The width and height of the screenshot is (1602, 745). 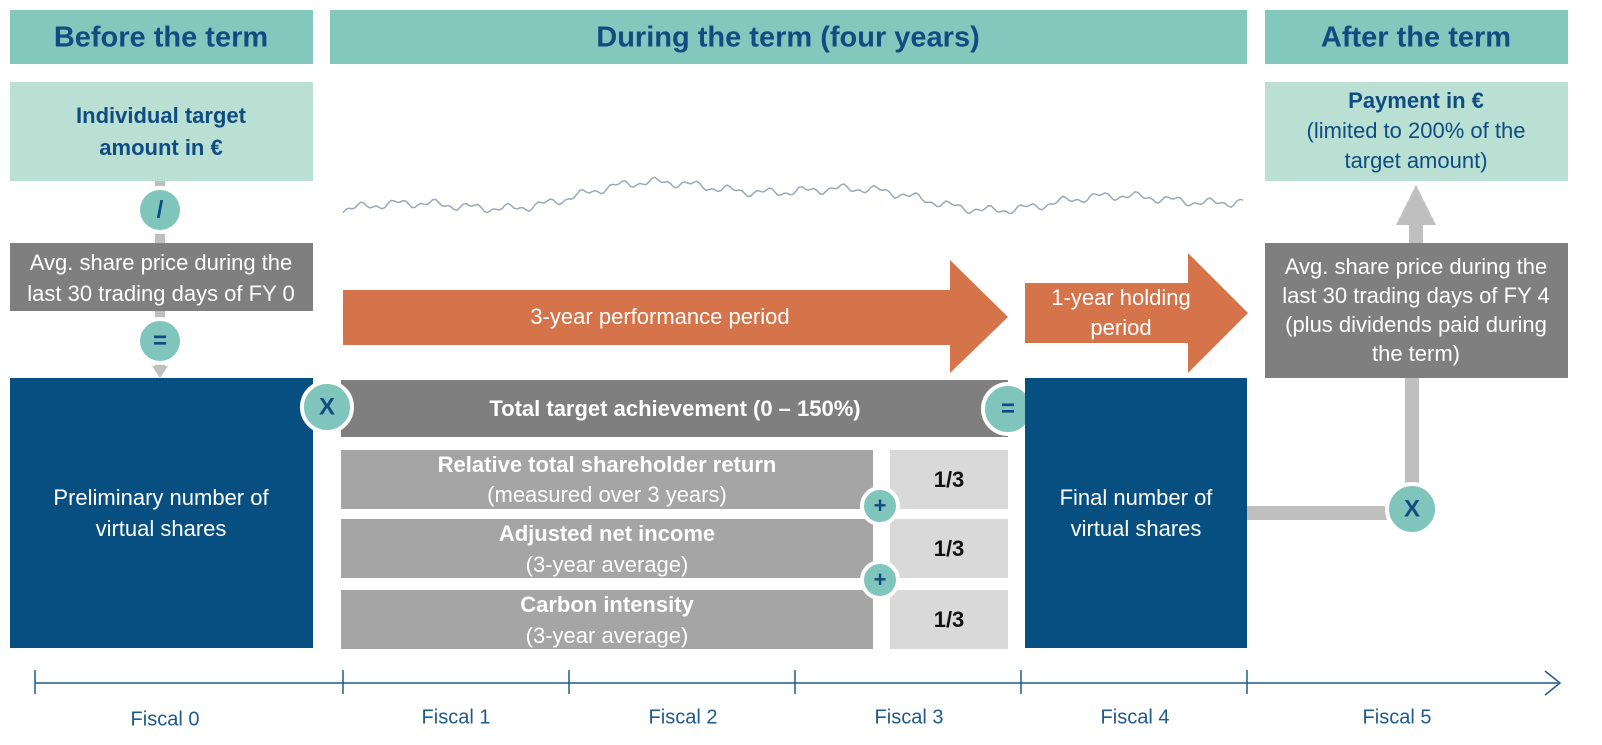 I want to click on header: Before the term, so click(x=161, y=38).